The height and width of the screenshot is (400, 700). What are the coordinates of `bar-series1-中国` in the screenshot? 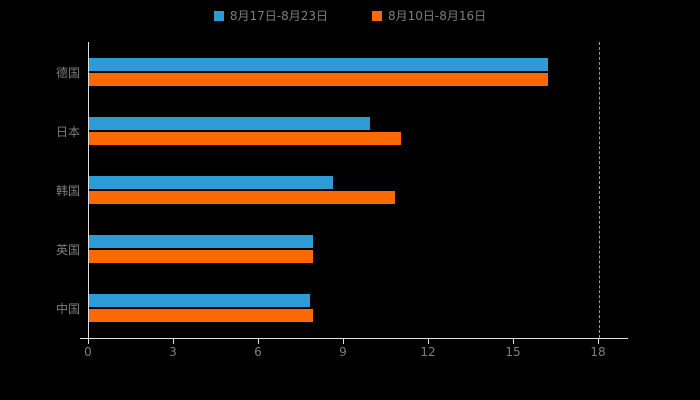 It's located at (199, 301).